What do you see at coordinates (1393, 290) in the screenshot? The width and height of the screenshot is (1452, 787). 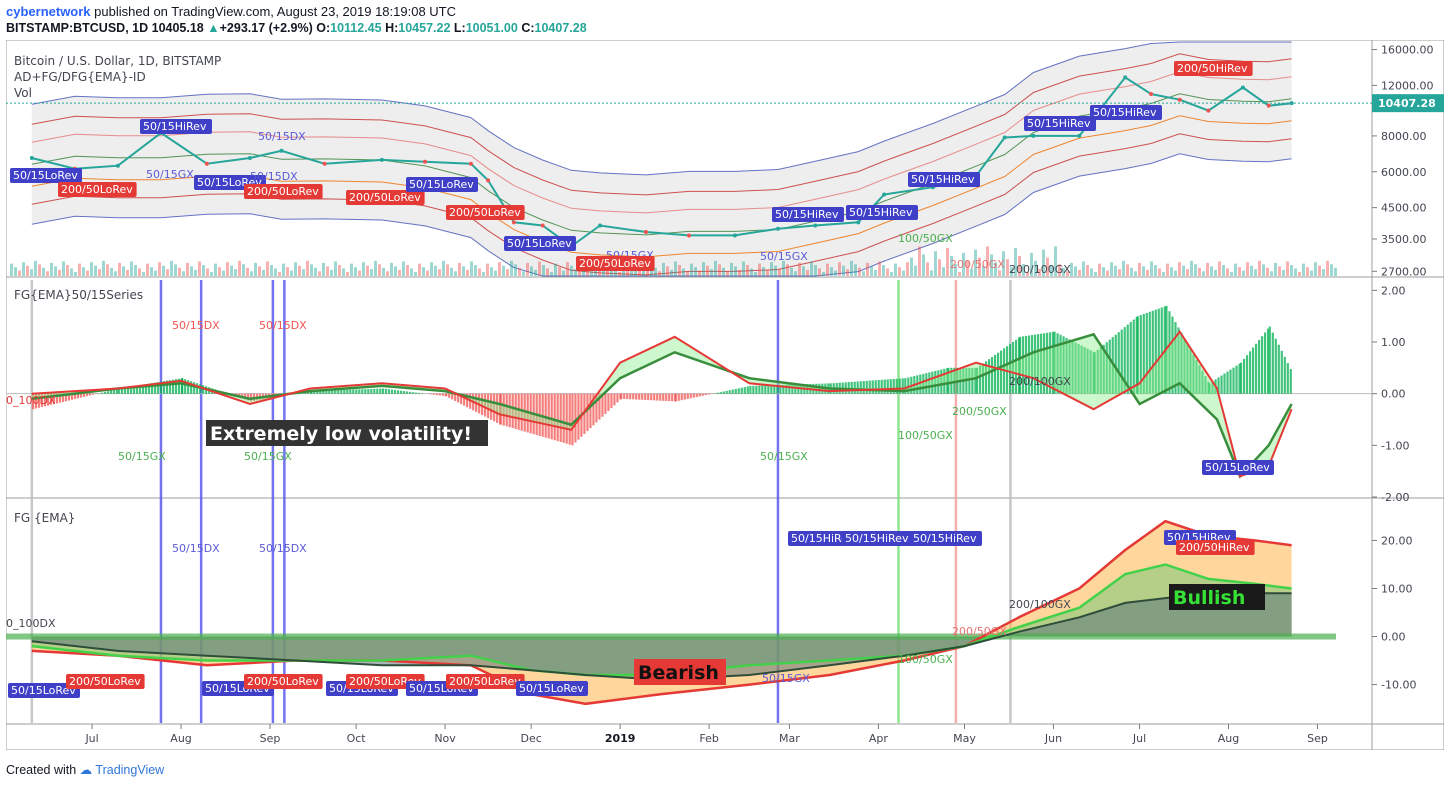 I see `osc-tick-label: 2.00` at bounding box center [1393, 290].